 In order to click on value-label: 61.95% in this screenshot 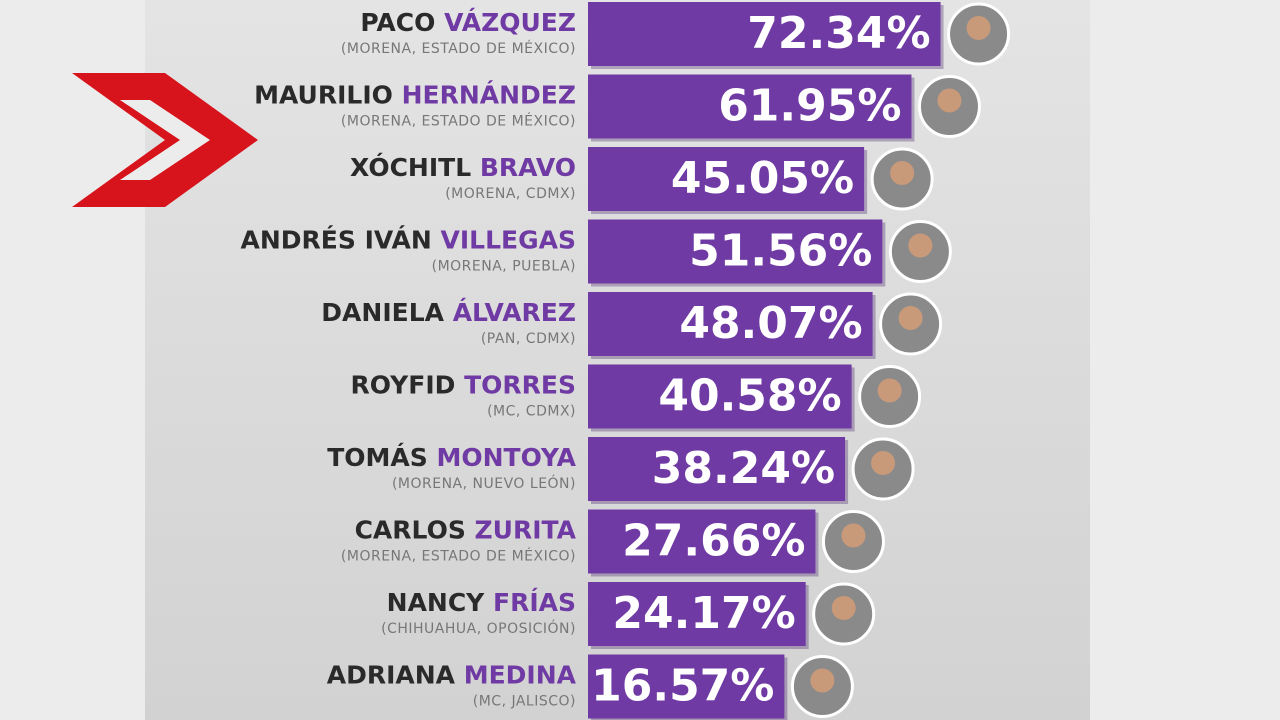, I will do `click(809, 106)`.